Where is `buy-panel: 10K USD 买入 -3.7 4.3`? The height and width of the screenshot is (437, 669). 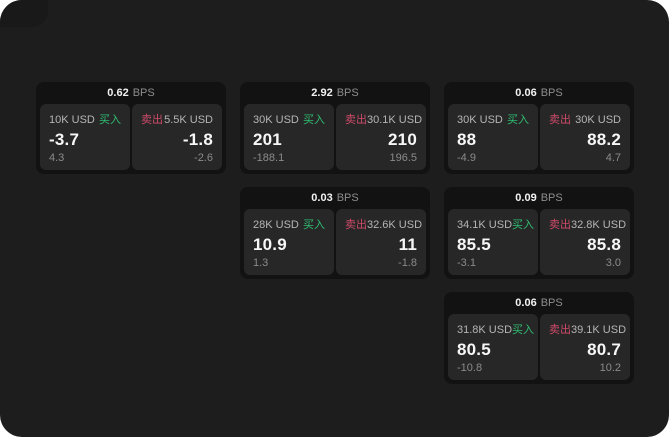 buy-panel: 10K USD 买入 -3.7 4.3 is located at coordinates (85, 137).